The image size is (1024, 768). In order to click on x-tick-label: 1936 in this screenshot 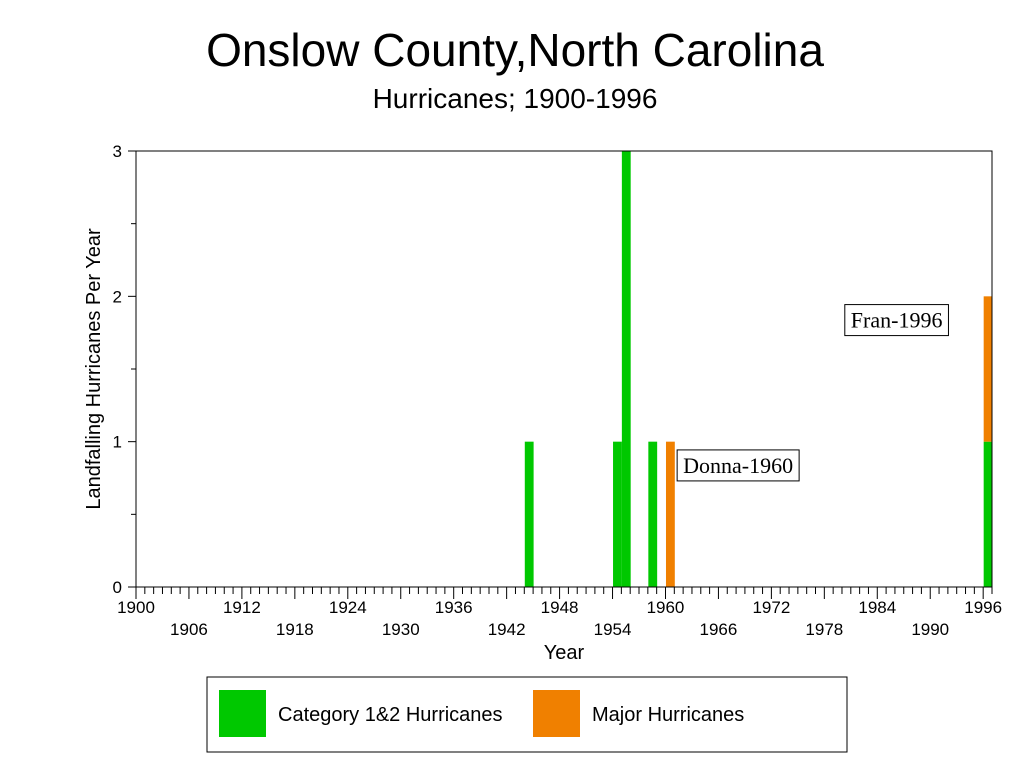, I will do `click(454, 607)`.